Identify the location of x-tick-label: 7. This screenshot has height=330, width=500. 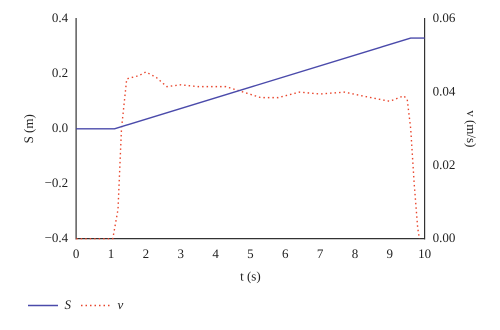
(320, 254).